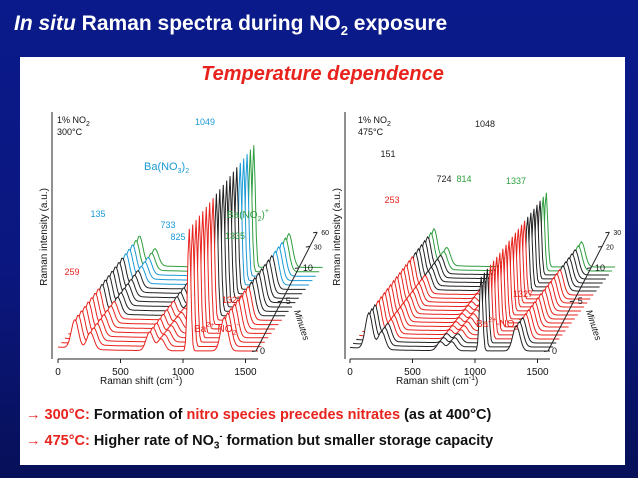  Describe the element at coordinates (180, 171) in the screenshot. I see `species-sub: 3` at that location.